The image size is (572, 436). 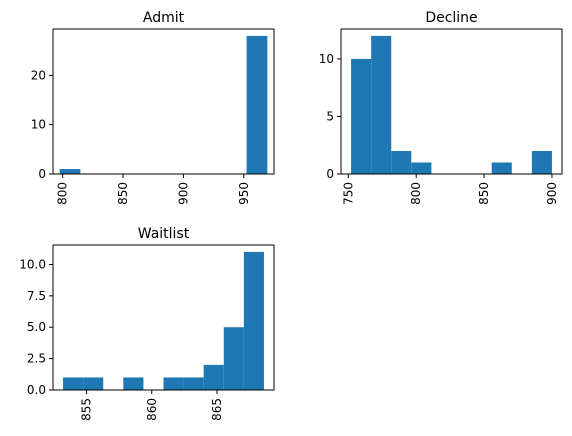 I want to click on decline-xtick-label-0: 750, so click(x=348, y=193).